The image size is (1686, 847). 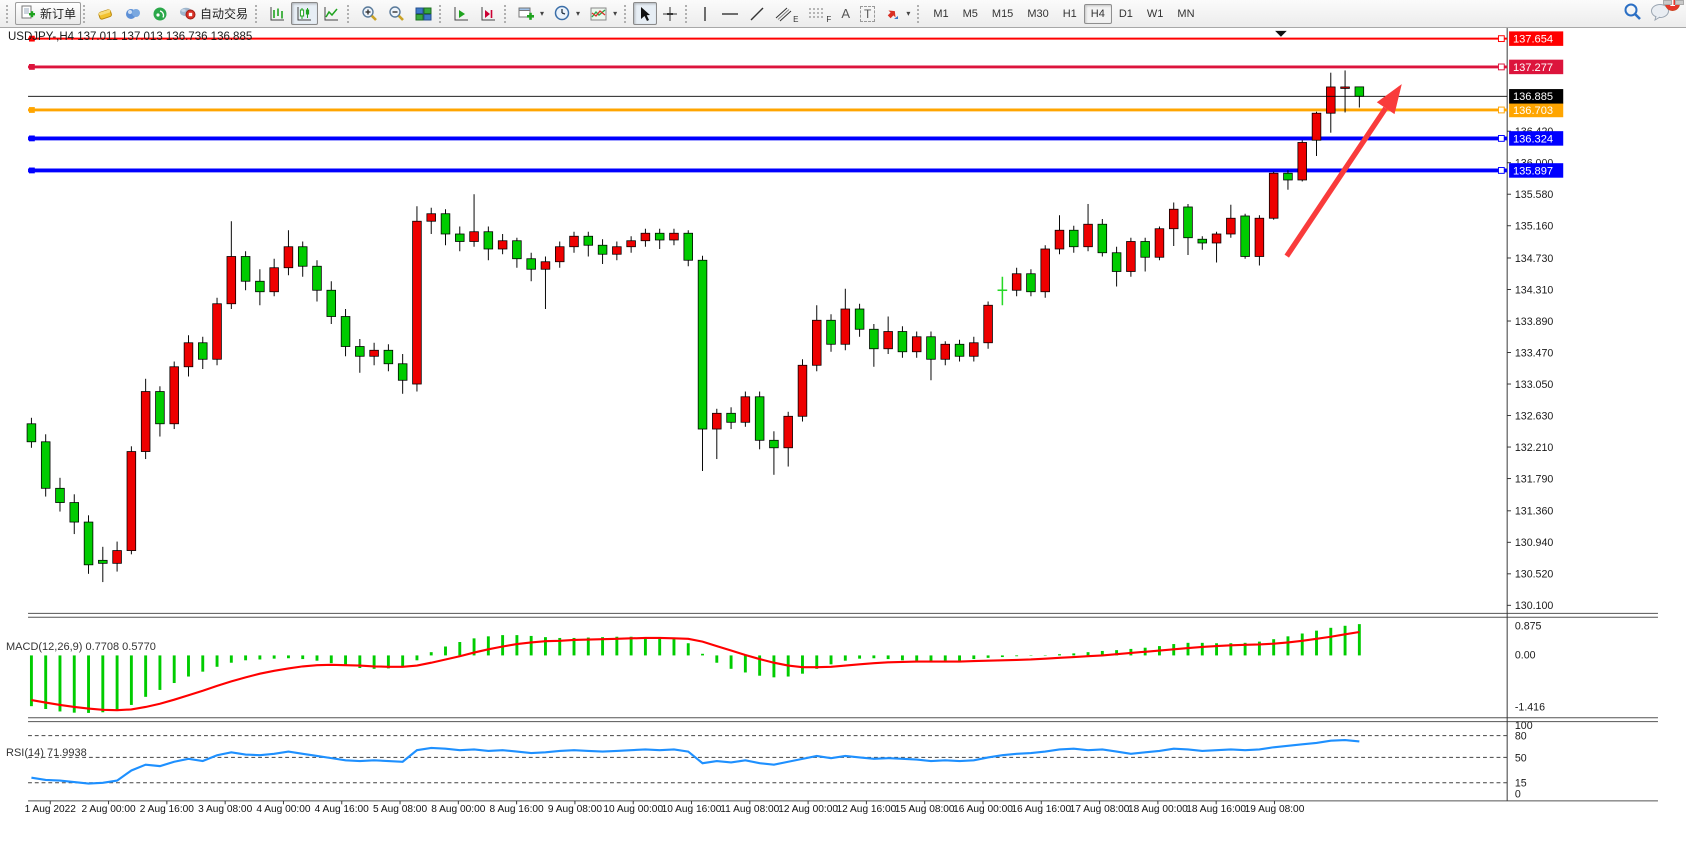 What do you see at coordinates (1155, 13) in the screenshot?
I see `tab-timeframe-w1: W1` at bounding box center [1155, 13].